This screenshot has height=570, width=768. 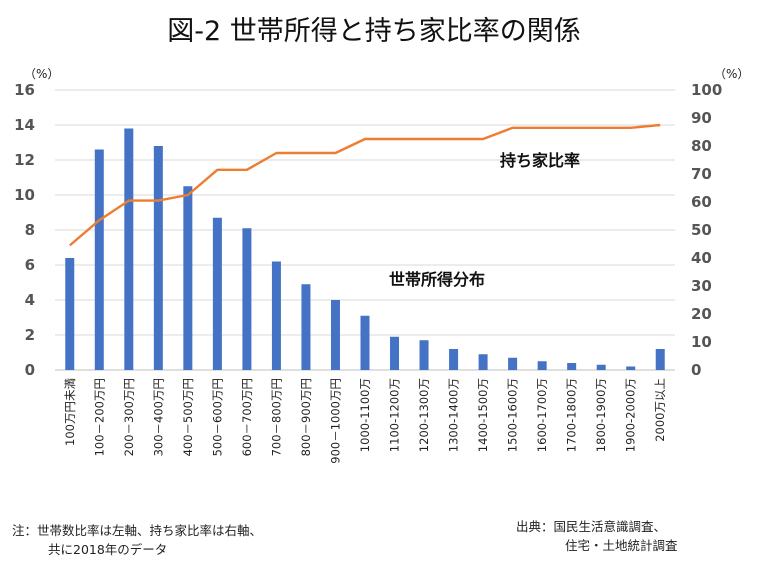 What do you see at coordinates (24, 125) in the screenshot?
I see `left-axis-tick-label: 14` at bounding box center [24, 125].